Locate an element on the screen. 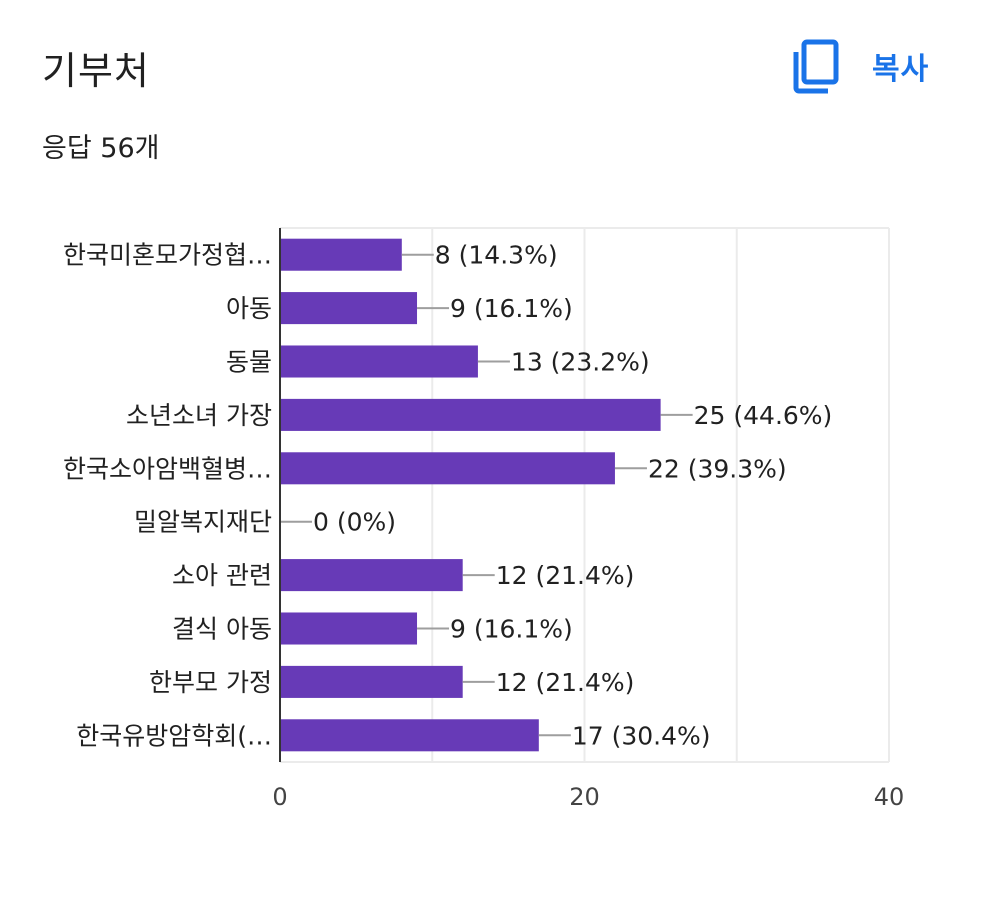 Image resolution: width=1006 pixels, height=899 pixels. category-label: 한부모 가정 is located at coordinates (210, 682).